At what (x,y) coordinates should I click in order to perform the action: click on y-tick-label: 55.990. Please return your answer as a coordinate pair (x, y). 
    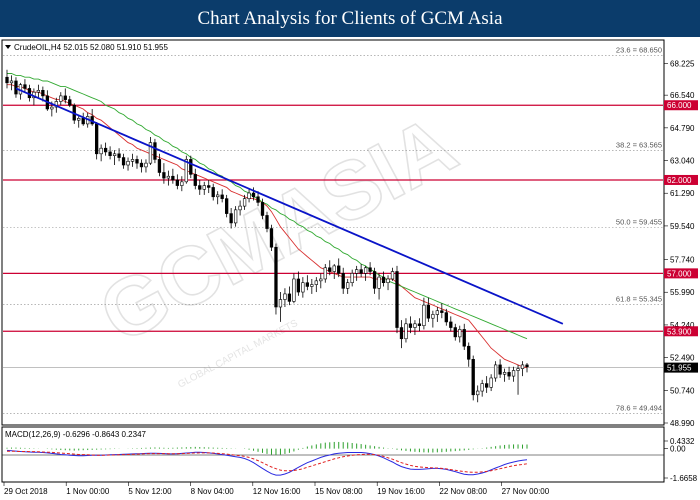
    Looking at the image, I should click on (682, 292).